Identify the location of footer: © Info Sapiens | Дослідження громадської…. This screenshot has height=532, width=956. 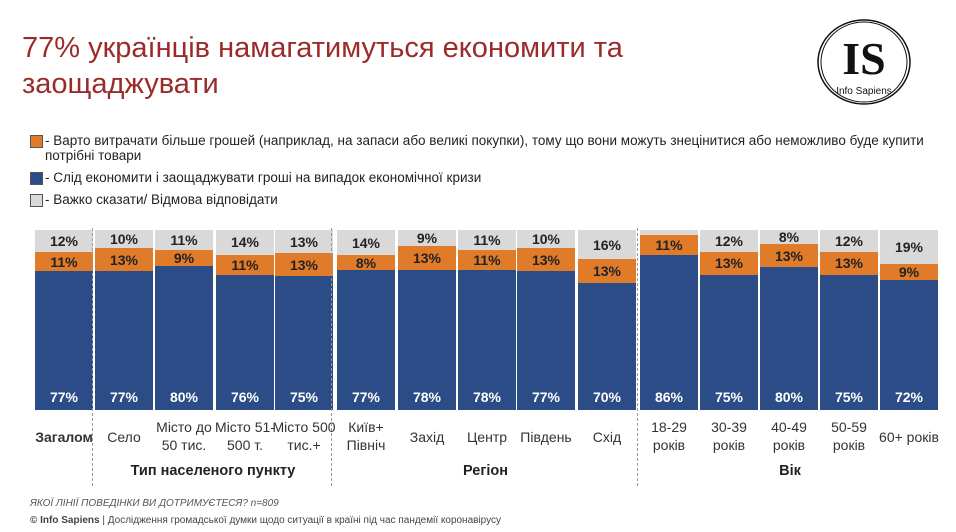
(265, 520).